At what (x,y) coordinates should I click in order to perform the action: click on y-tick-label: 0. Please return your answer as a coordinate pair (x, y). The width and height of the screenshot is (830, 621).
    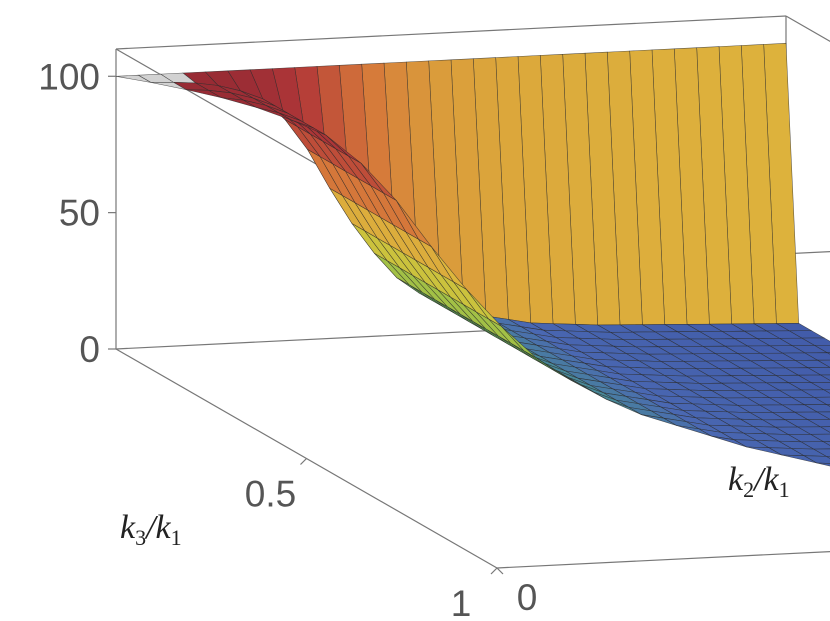
    Looking at the image, I should click on (527, 597).